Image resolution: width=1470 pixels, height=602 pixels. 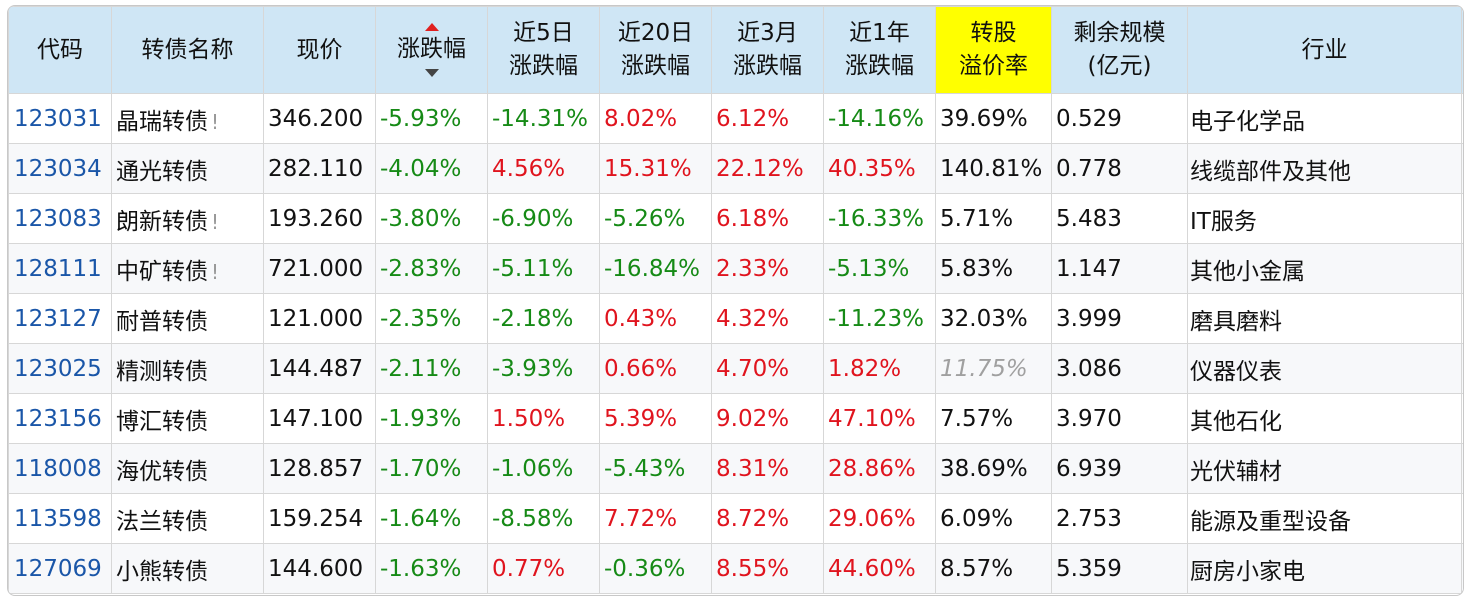 I want to click on sort-ascending-icon, so click(x=431, y=27).